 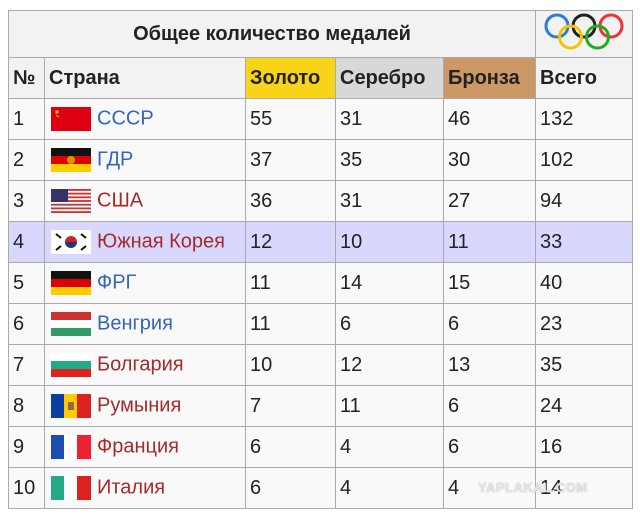 I want to click on table-row: 8 Румыния 7 11 6 24, so click(x=321, y=406).